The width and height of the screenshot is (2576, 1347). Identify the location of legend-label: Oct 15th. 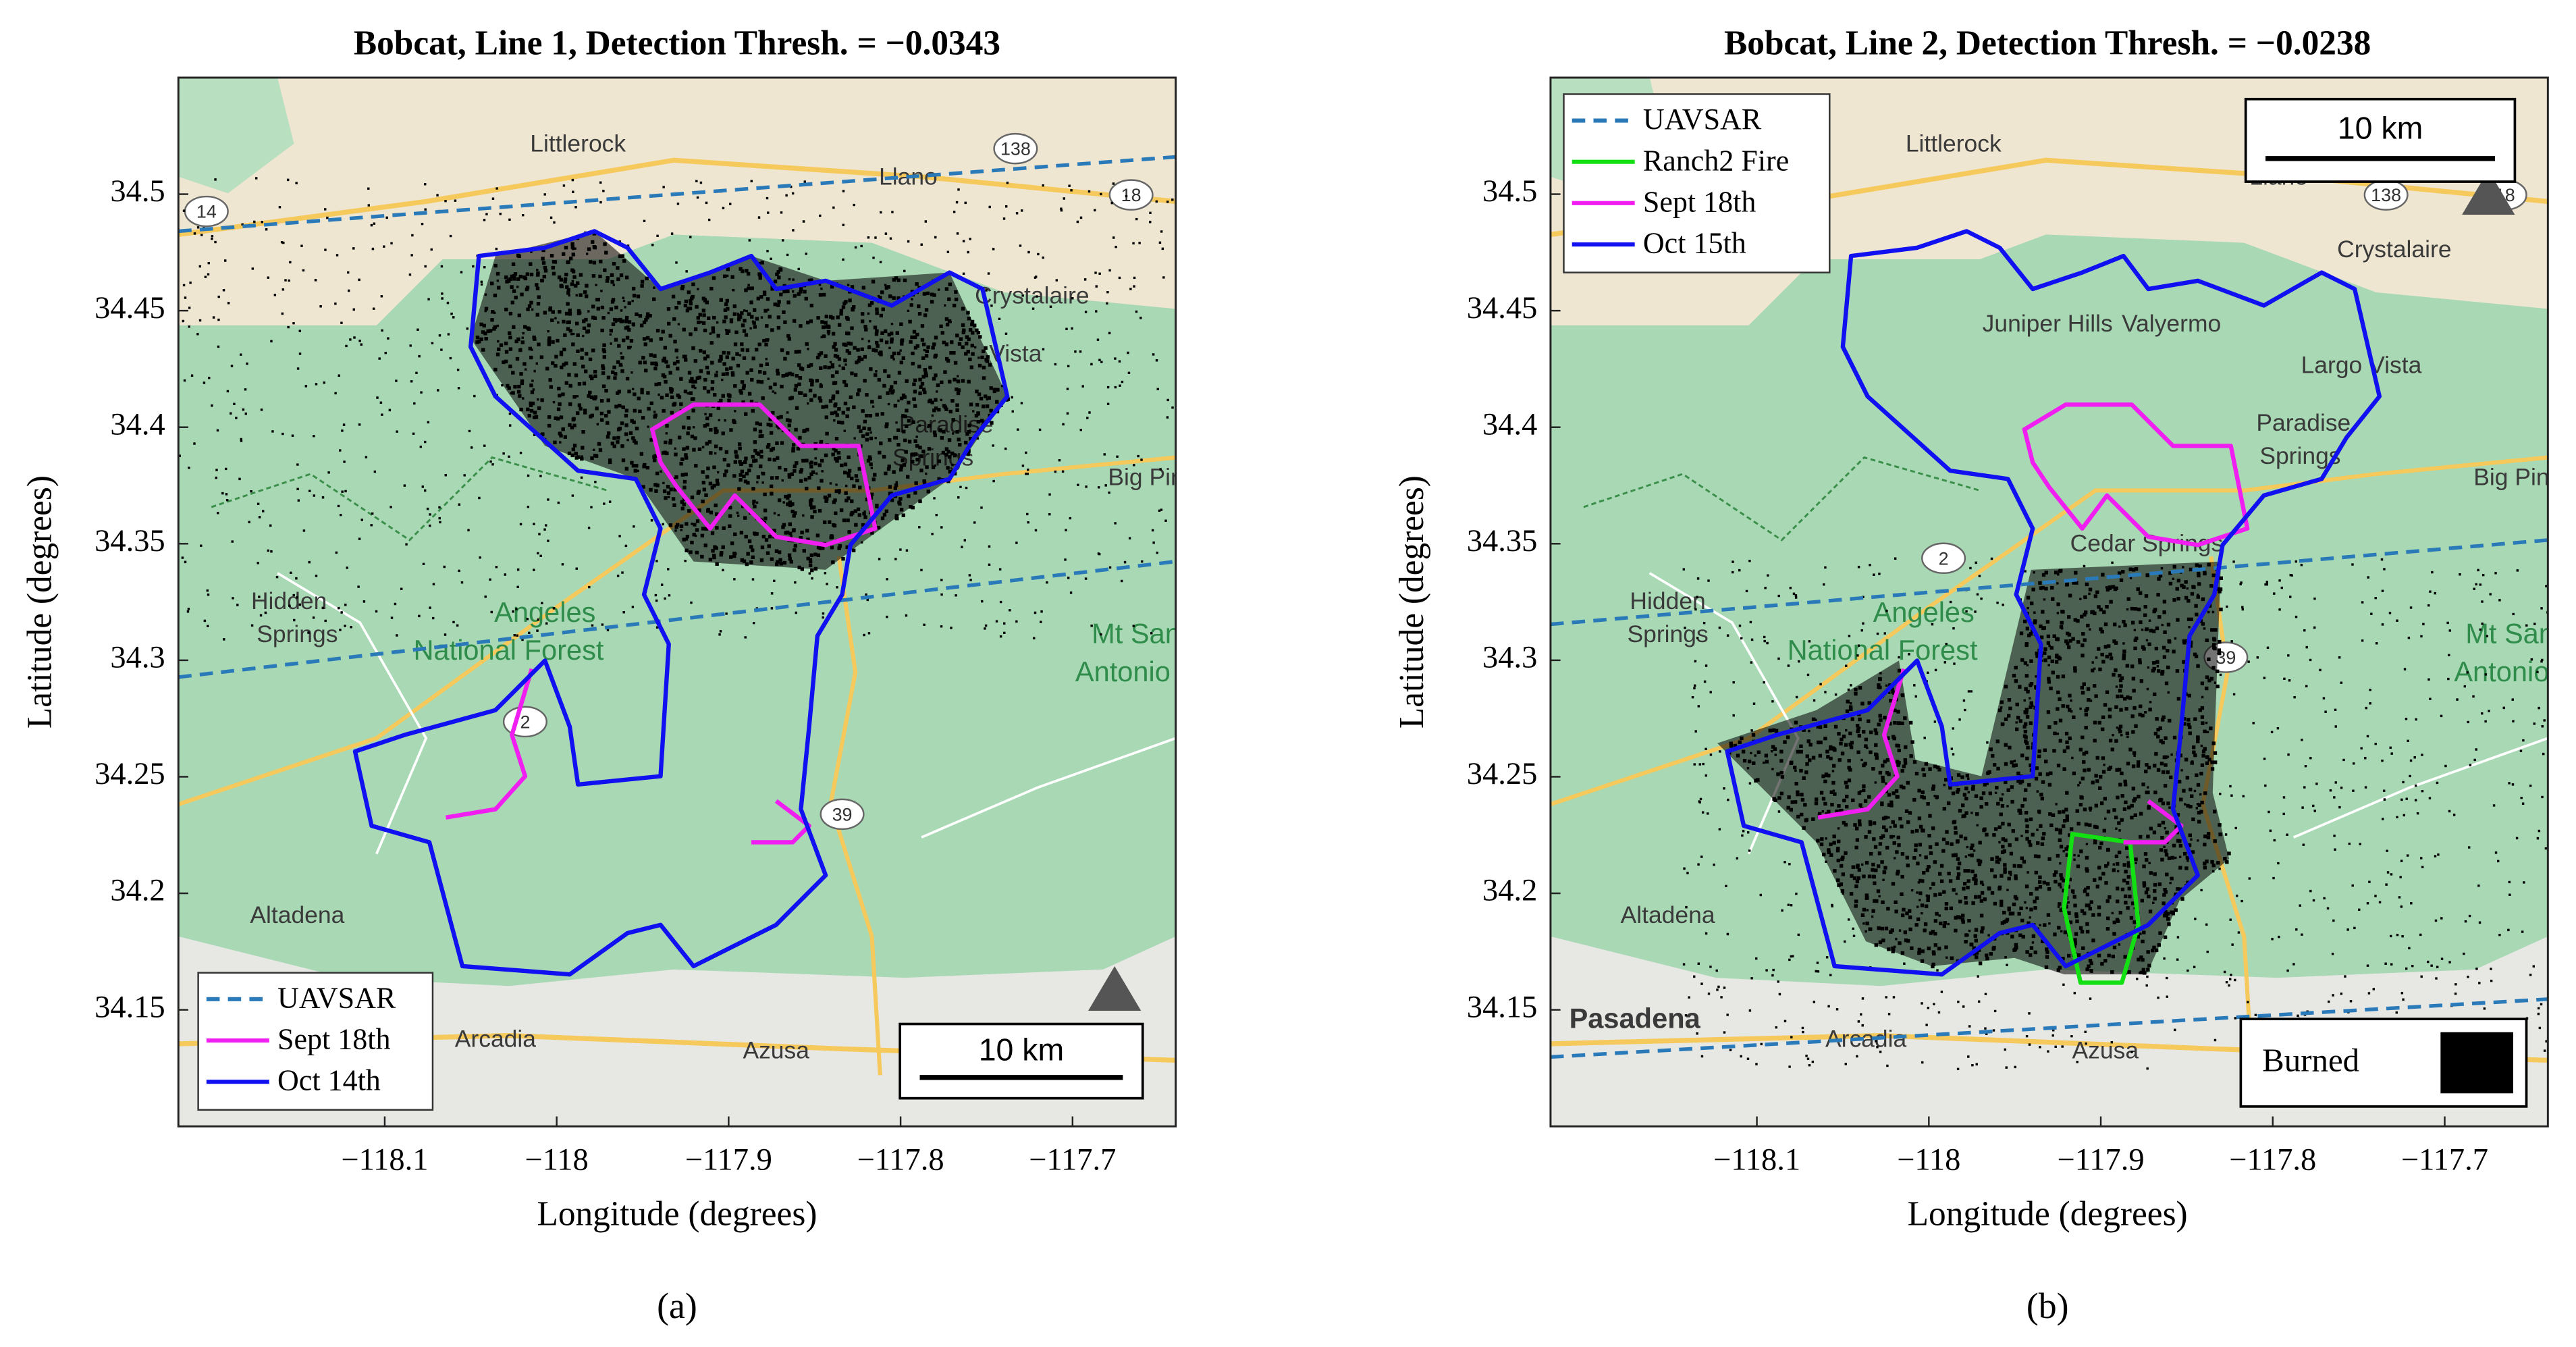
(1694, 243).